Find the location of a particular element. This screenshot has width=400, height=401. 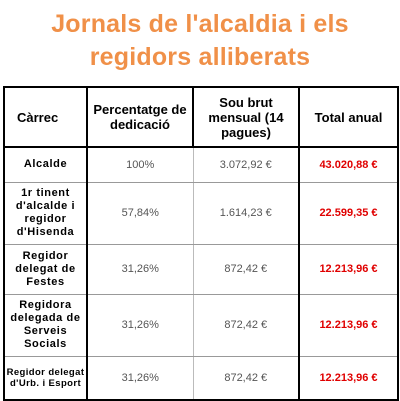

cell-total: 43.020,88 € is located at coordinates (348, 164).